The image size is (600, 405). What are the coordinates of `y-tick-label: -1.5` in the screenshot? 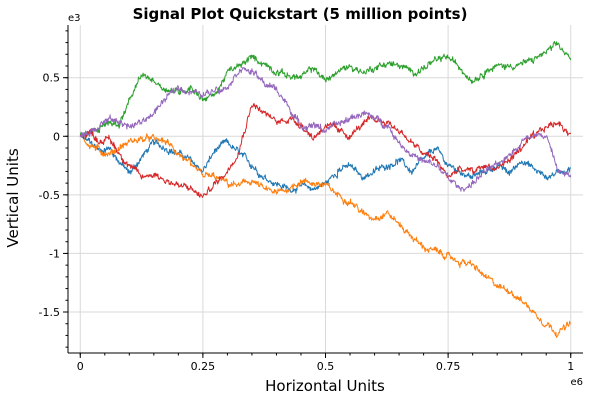 It's located at (49, 312).